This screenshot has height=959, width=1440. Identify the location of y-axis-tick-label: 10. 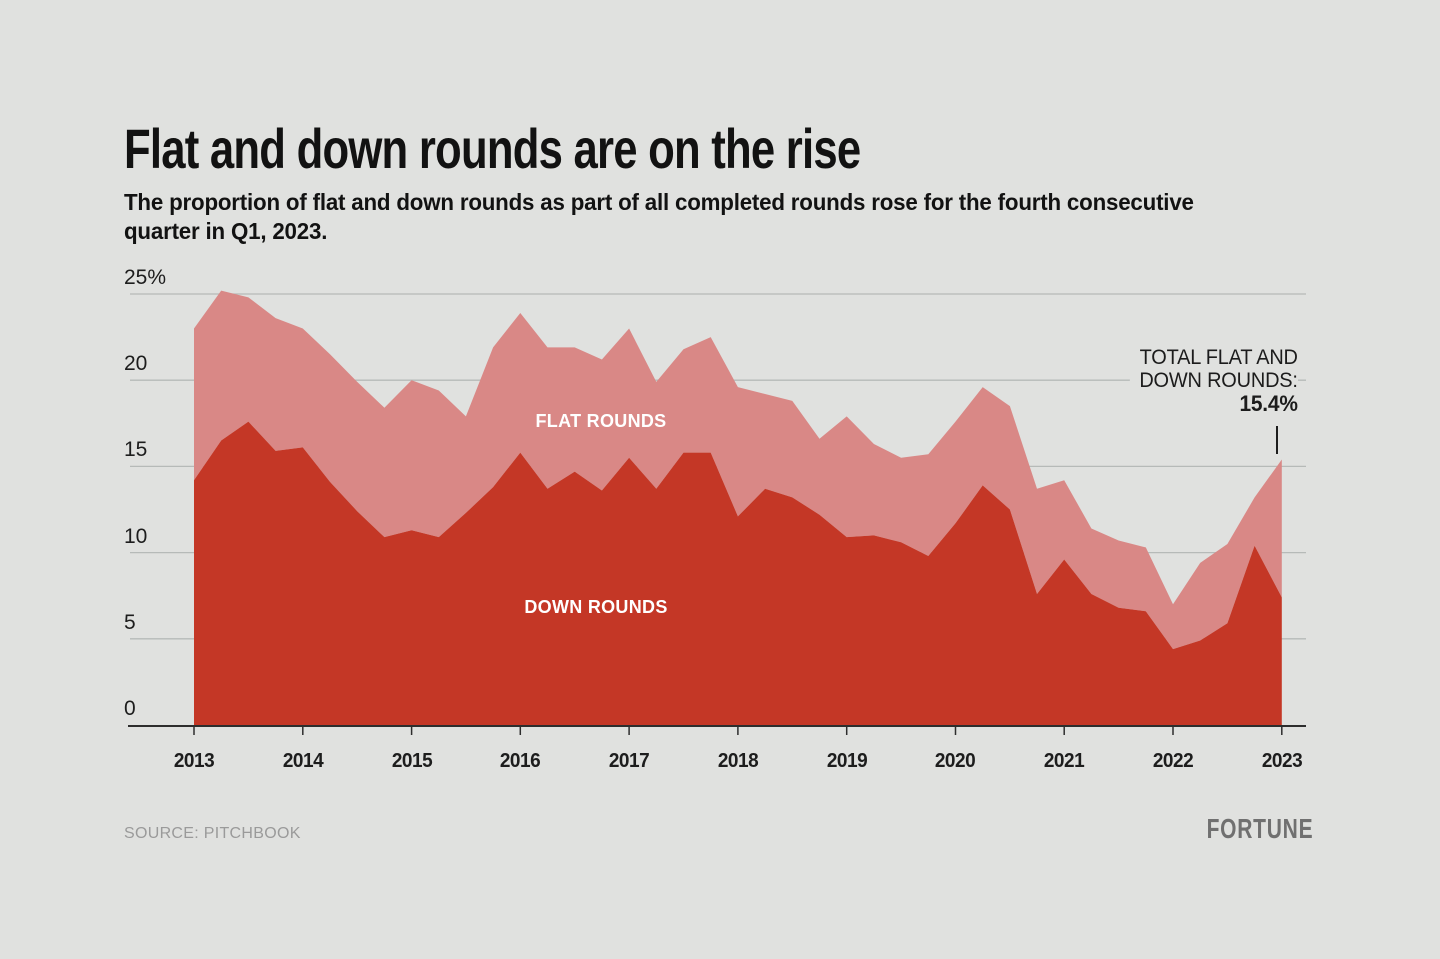
(136, 536).